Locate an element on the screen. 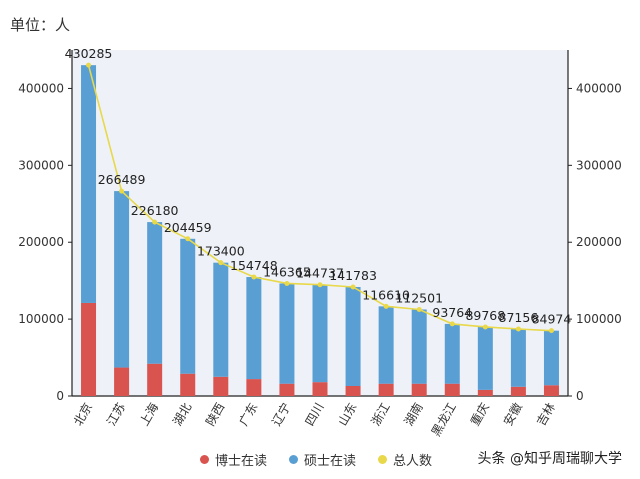 This screenshot has width=640, height=479. x-tick-label: 辽宁 is located at coordinates (281, 414).